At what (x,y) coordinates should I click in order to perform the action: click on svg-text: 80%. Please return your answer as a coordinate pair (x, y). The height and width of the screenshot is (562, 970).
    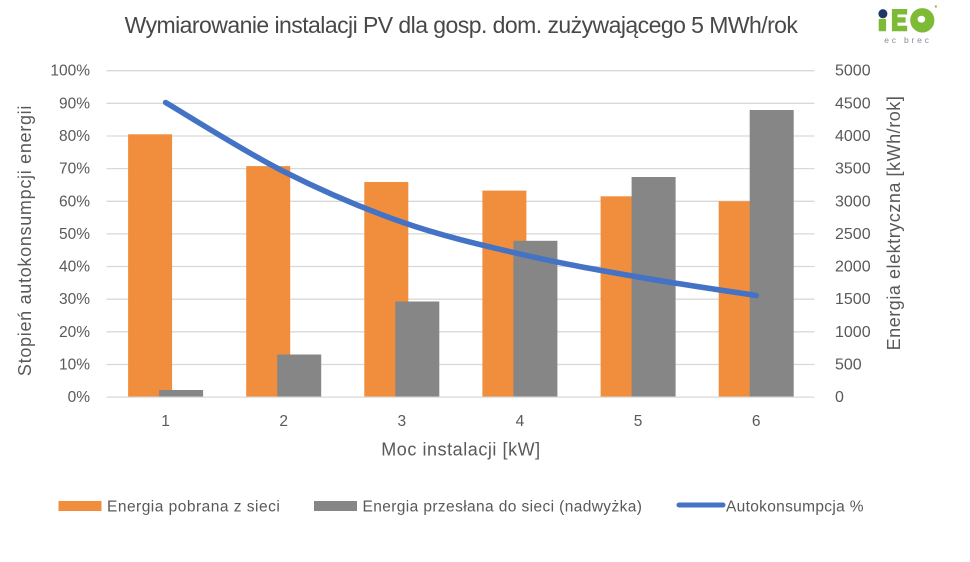
    Looking at the image, I should click on (74, 136).